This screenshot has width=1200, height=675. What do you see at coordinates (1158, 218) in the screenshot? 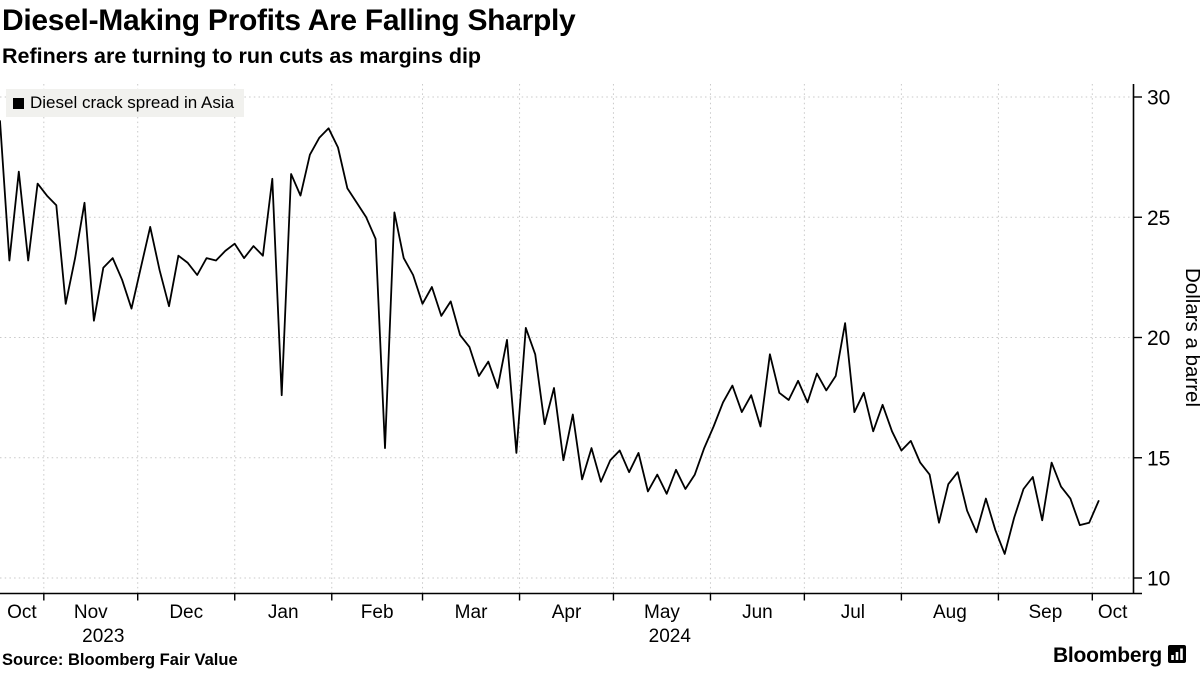
I see `y-tick-label: 25` at bounding box center [1158, 218].